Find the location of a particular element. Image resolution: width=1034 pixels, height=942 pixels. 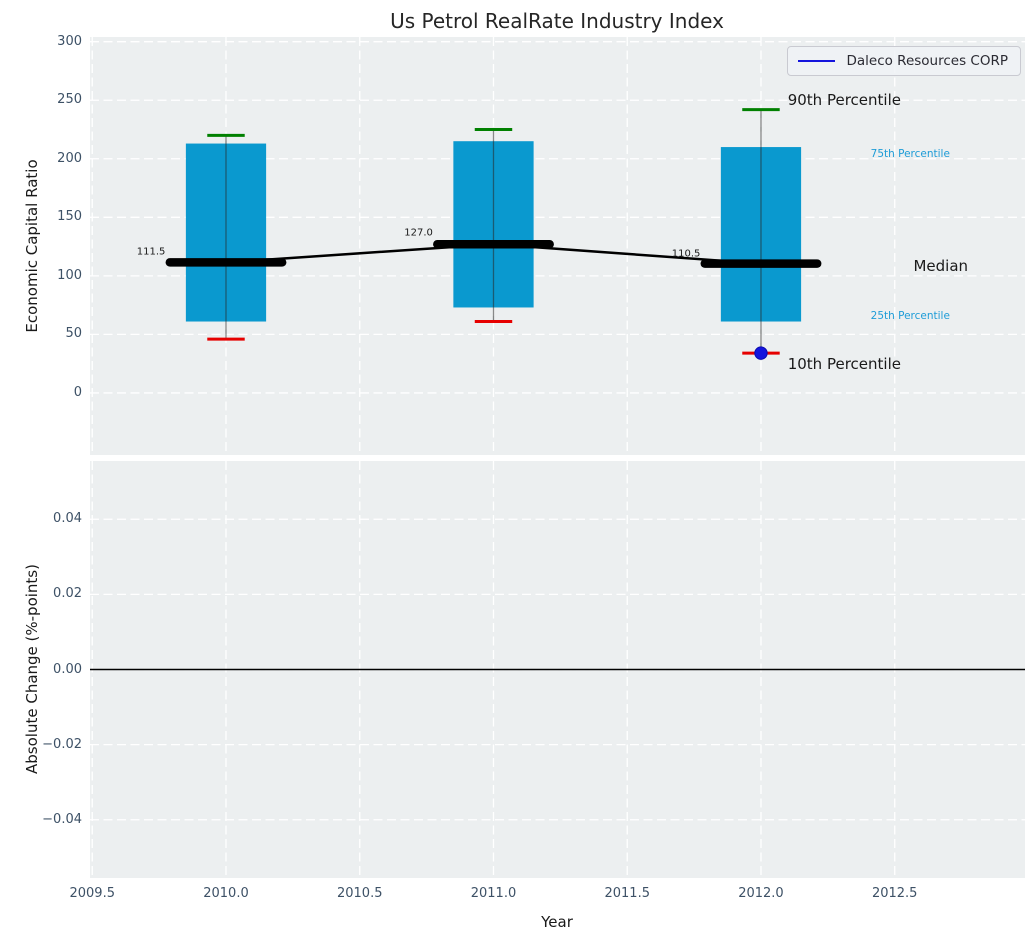

x-tick-2009.5: 2009.5 is located at coordinates (92, 893).